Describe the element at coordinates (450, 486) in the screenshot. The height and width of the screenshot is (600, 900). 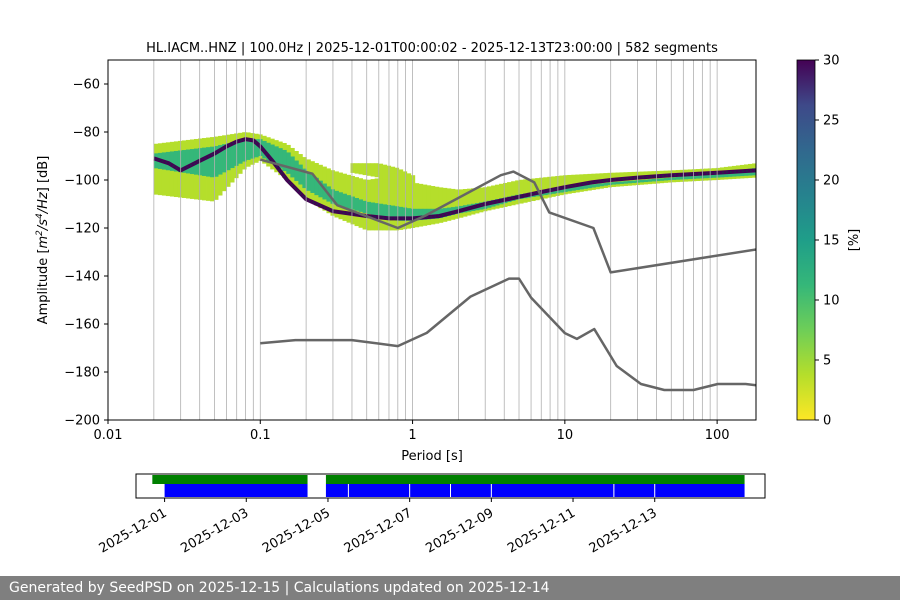
I see `timeline-frame` at that location.